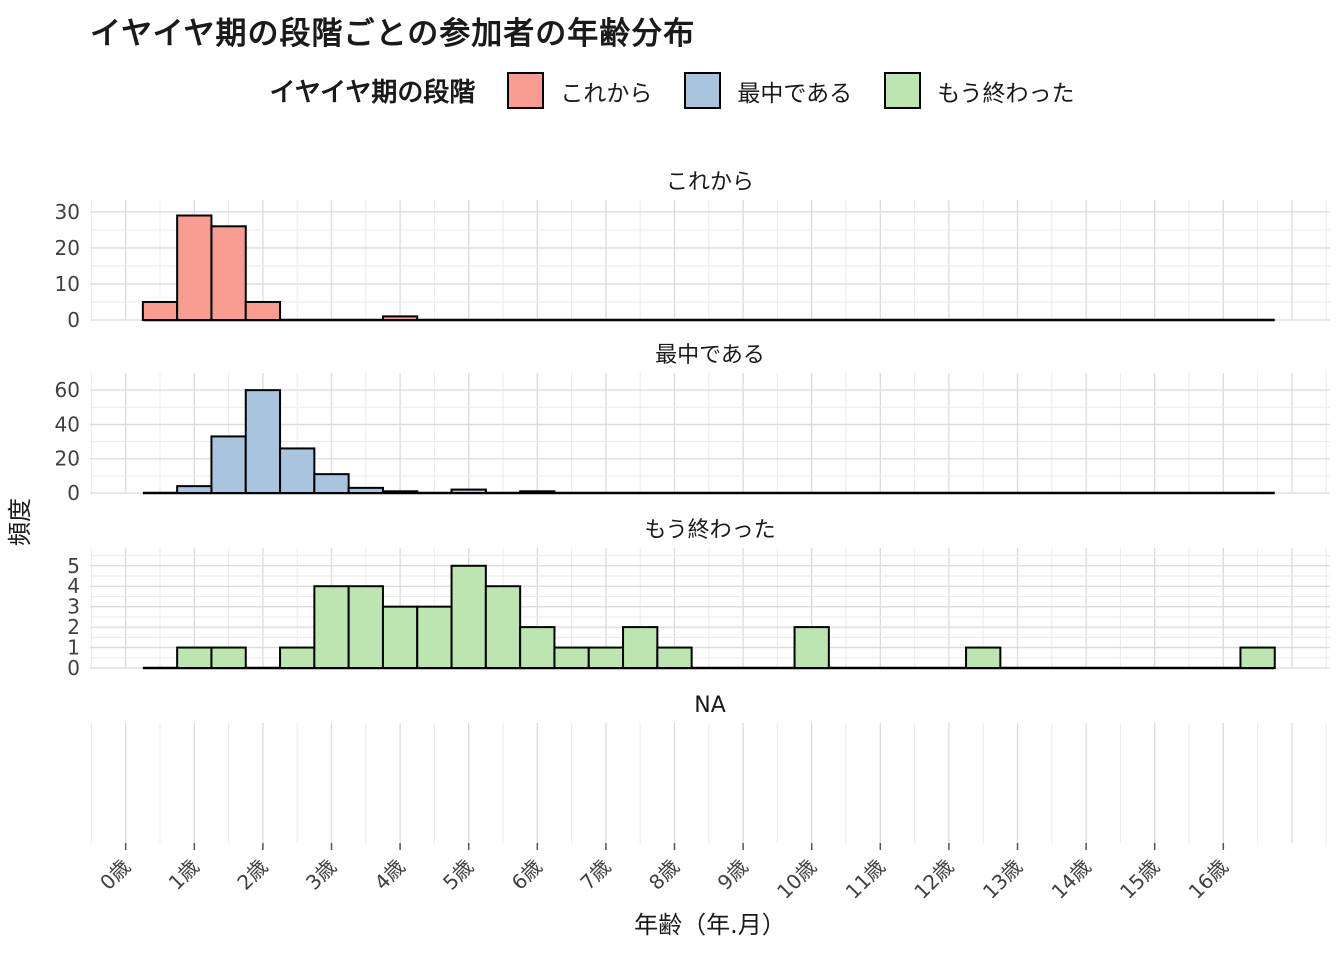 This screenshot has width=1344, height=960. Describe the element at coordinates (73, 627) in the screenshot. I see `y-tick-label: 2` at that location.